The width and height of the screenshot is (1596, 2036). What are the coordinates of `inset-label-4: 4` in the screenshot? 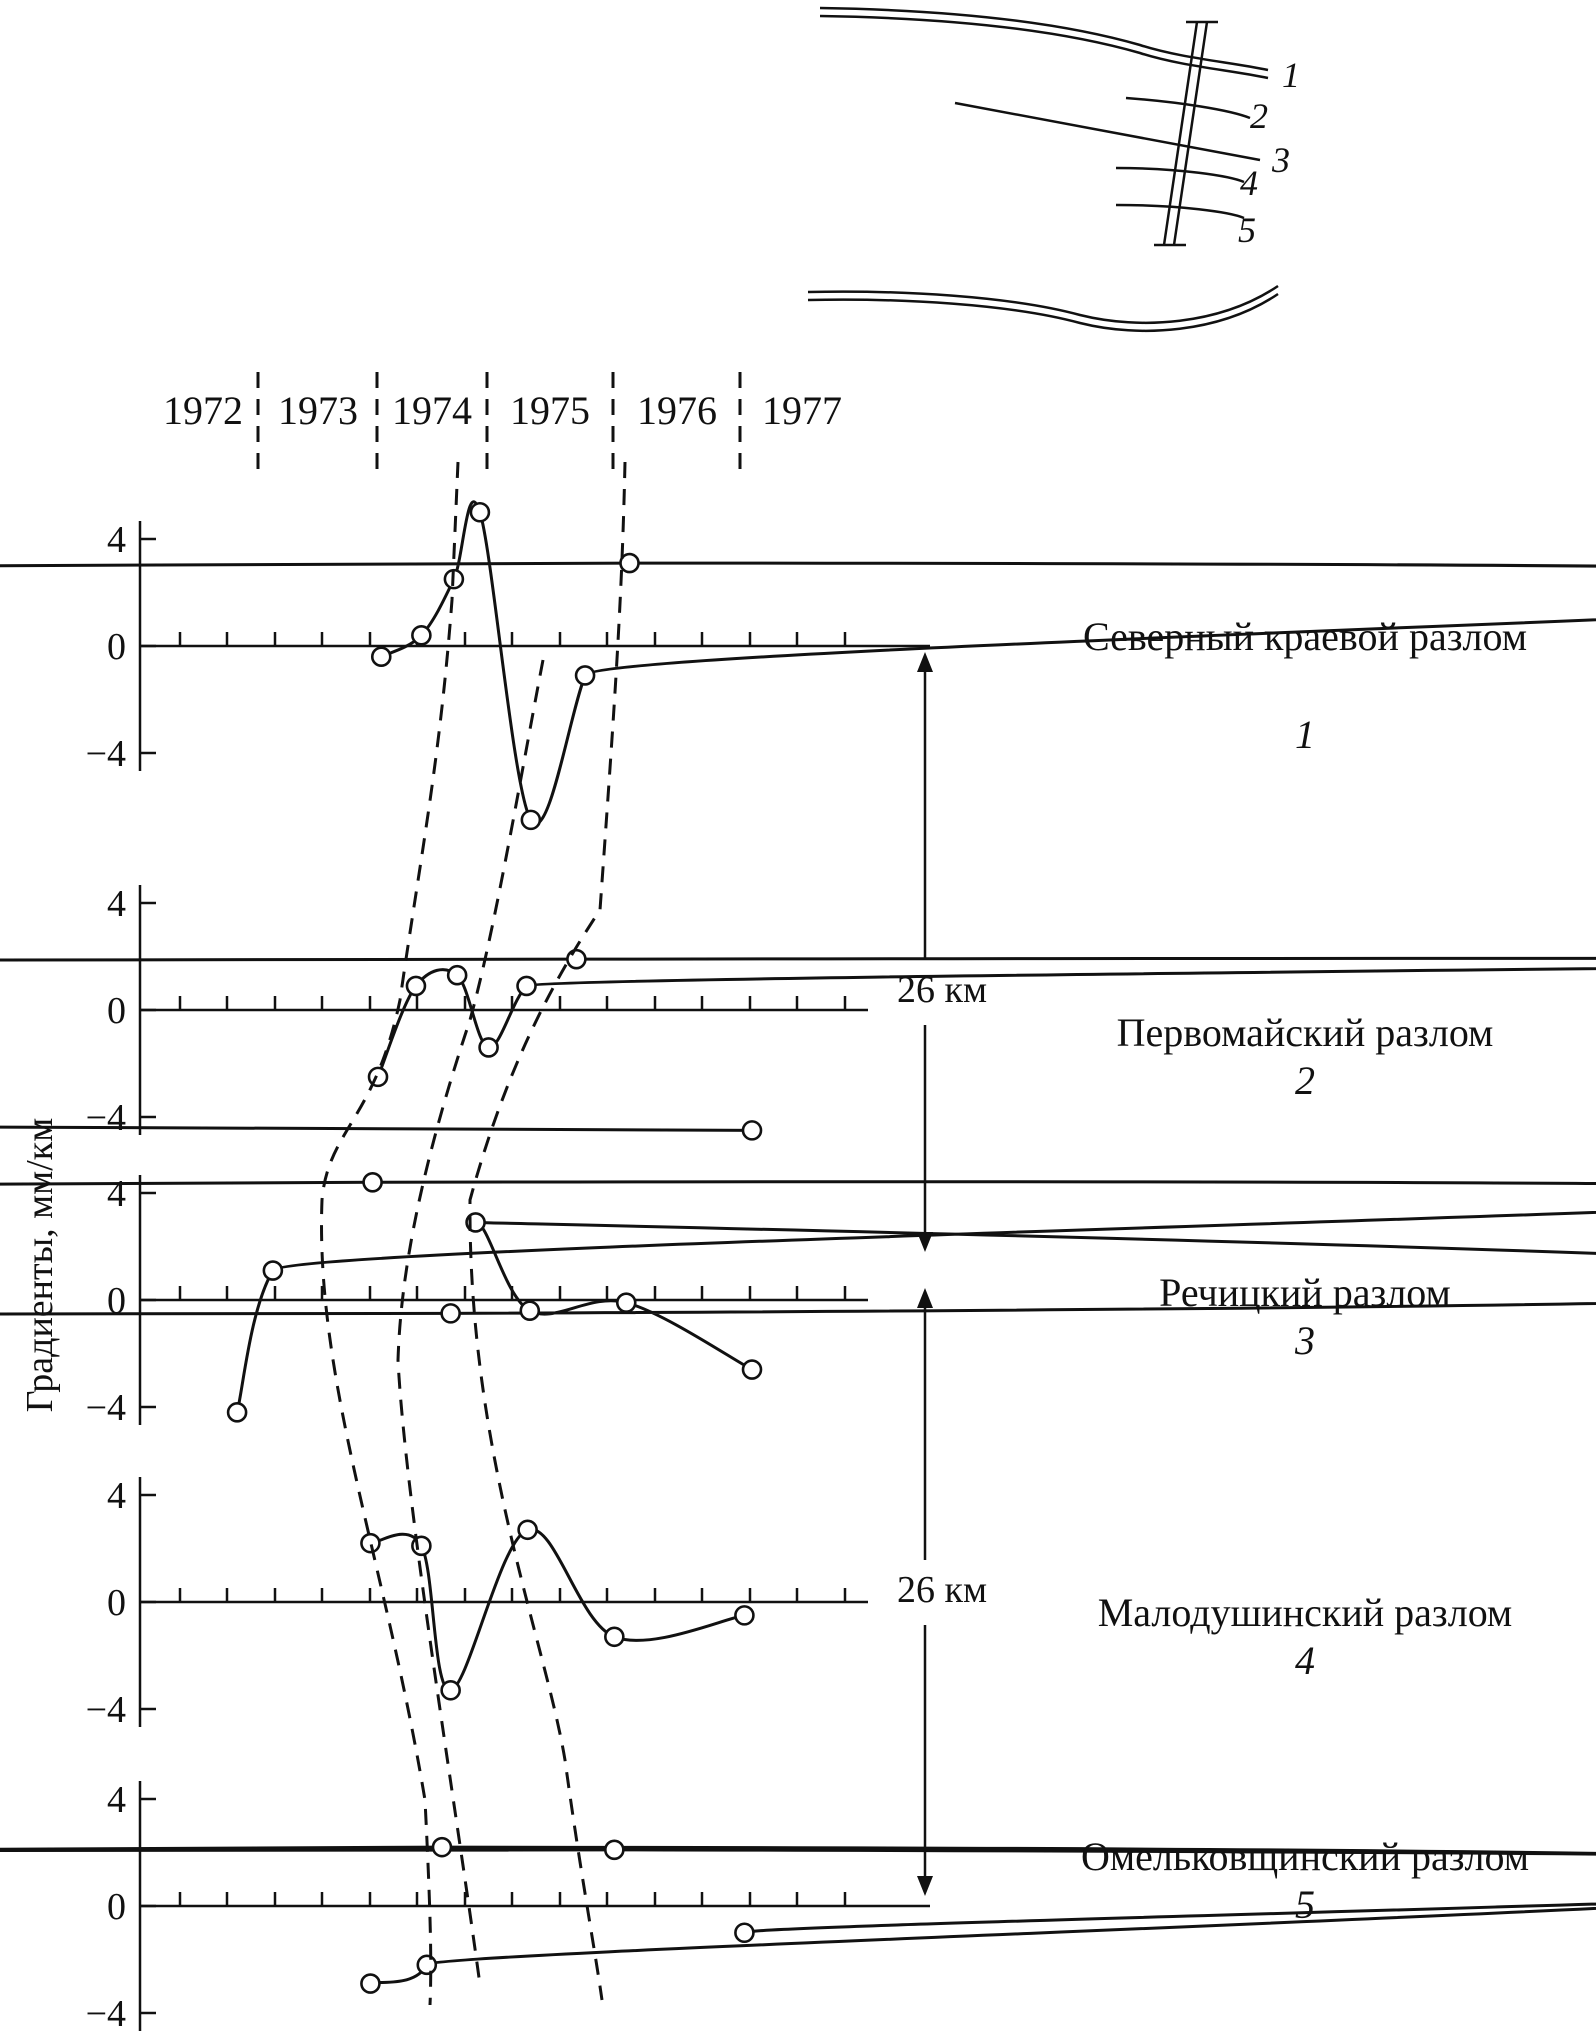 It's located at (1249, 183).